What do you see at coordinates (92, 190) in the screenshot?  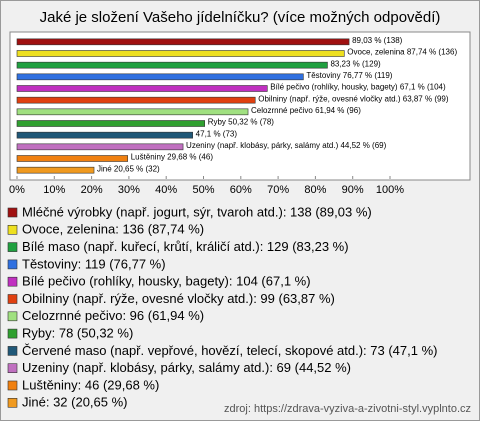 I see `x-tick-label: 20%` at bounding box center [92, 190].